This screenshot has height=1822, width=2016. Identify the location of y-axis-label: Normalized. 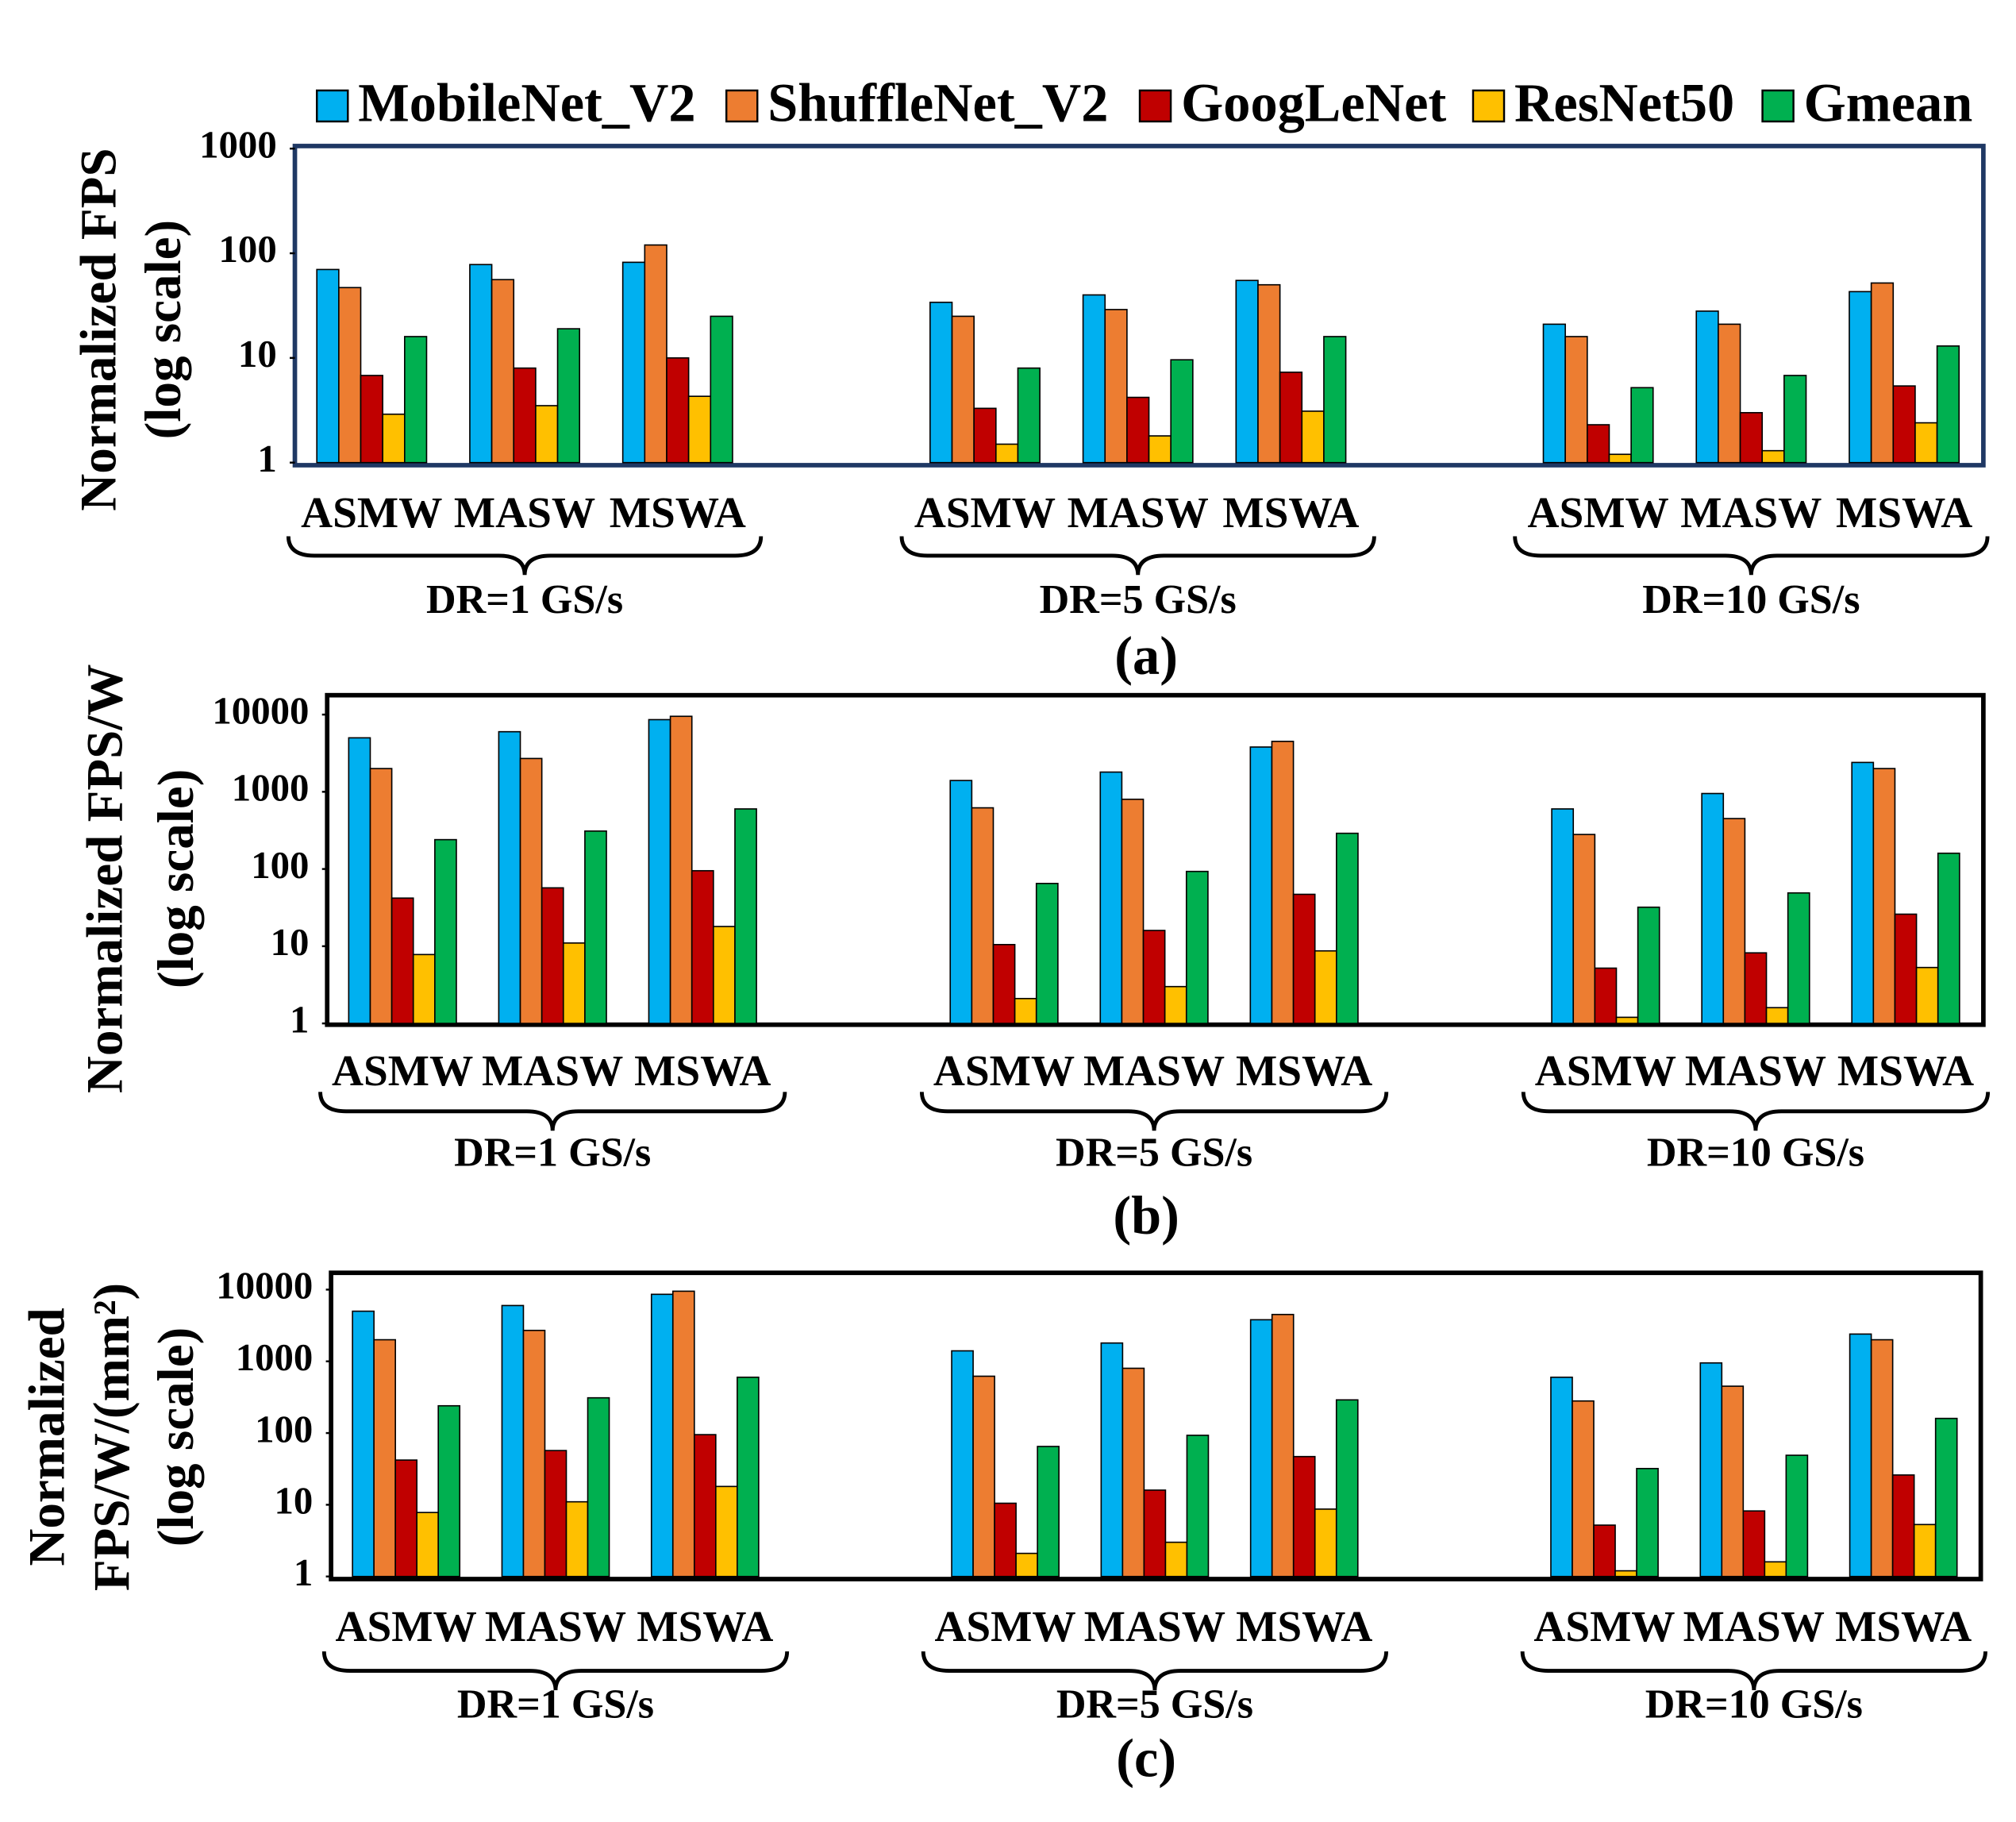
(46, 1437).